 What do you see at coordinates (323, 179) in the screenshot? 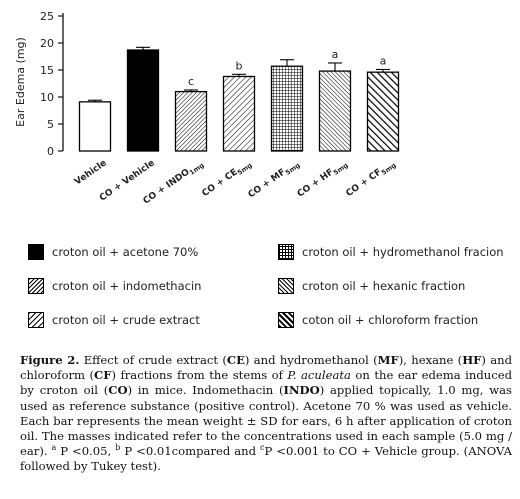
I see `x-tick-label: CO + HF5mg` at bounding box center [323, 179].